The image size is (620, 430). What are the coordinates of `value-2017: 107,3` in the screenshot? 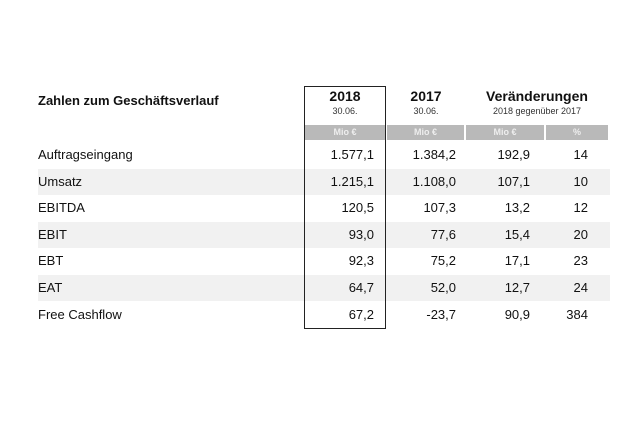 It's located at (439, 208).